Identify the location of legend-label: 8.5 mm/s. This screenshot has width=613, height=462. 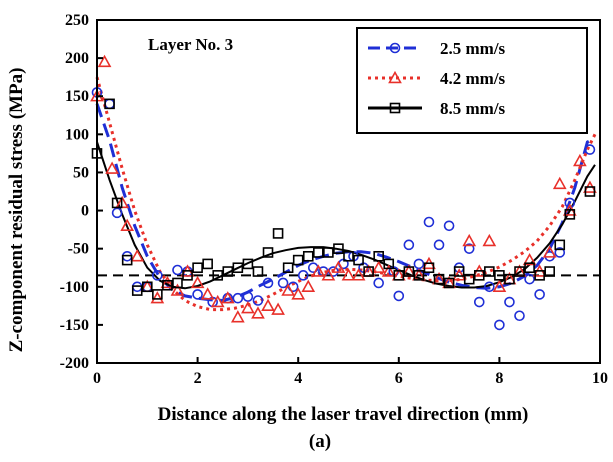
(473, 108).